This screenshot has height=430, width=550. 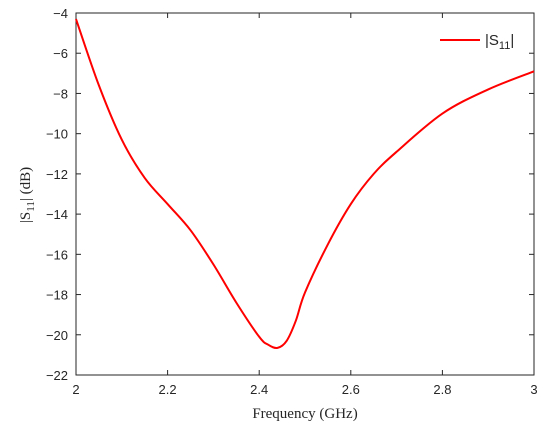 What do you see at coordinates (60, 13) in the screenshot?
I see `y-tick-label: −4` at bounding box center [60, 13].